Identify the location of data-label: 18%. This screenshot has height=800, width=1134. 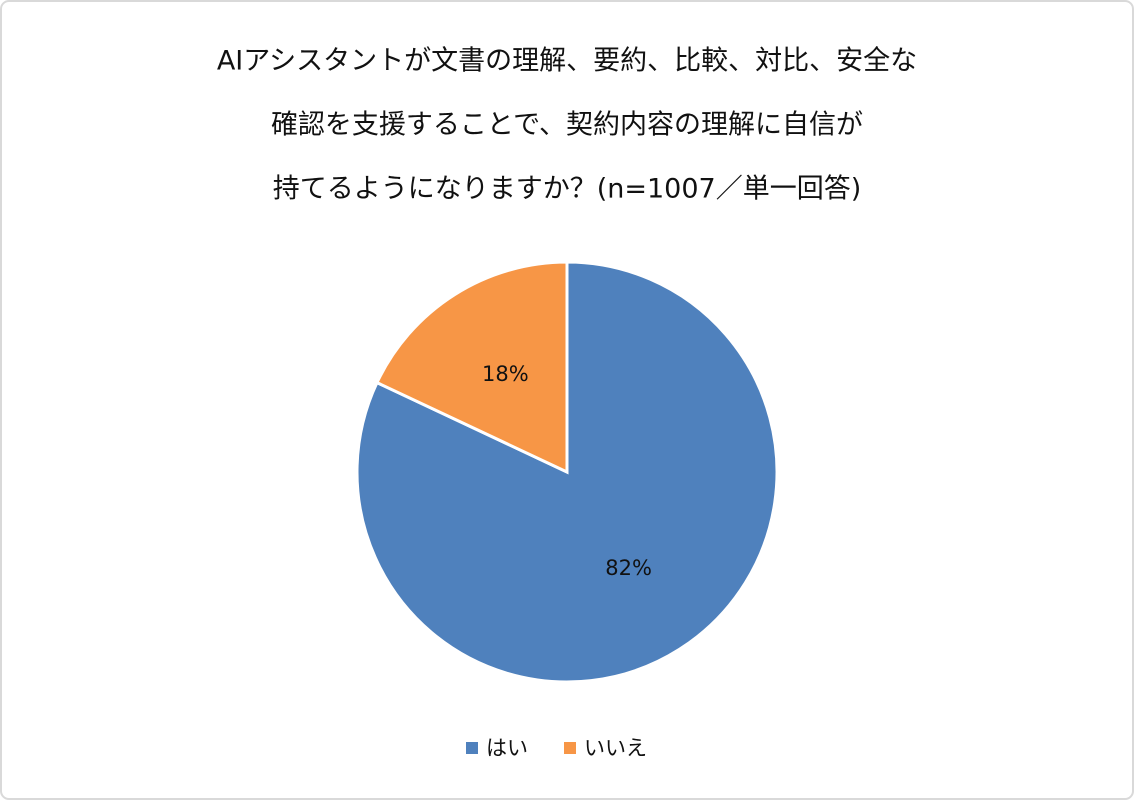
(505, 374).